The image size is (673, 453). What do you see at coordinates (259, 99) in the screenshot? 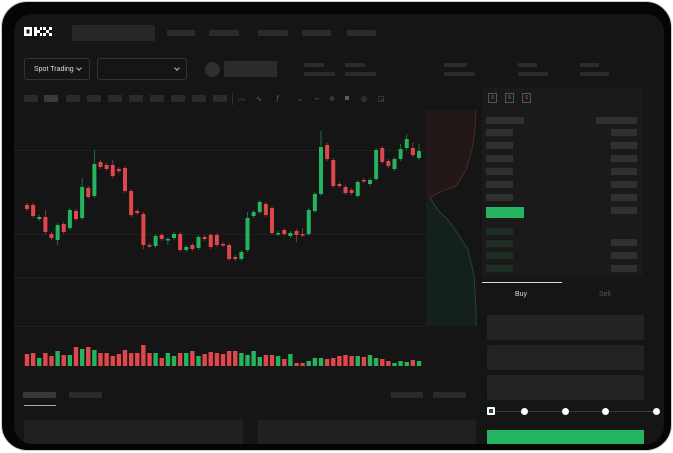
I see `indicator-icon: ∿` at bounding box center [259, 99].